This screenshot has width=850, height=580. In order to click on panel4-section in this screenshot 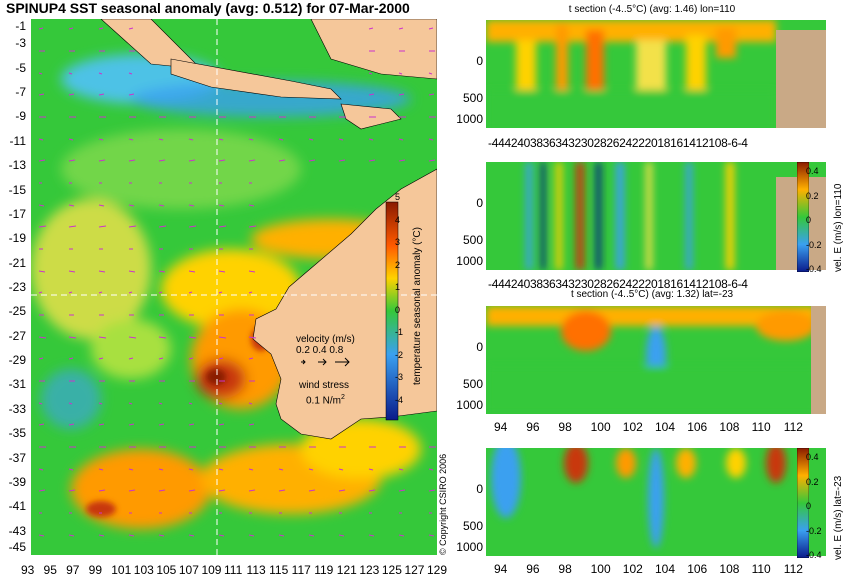, I will do `click(656, 502)`.